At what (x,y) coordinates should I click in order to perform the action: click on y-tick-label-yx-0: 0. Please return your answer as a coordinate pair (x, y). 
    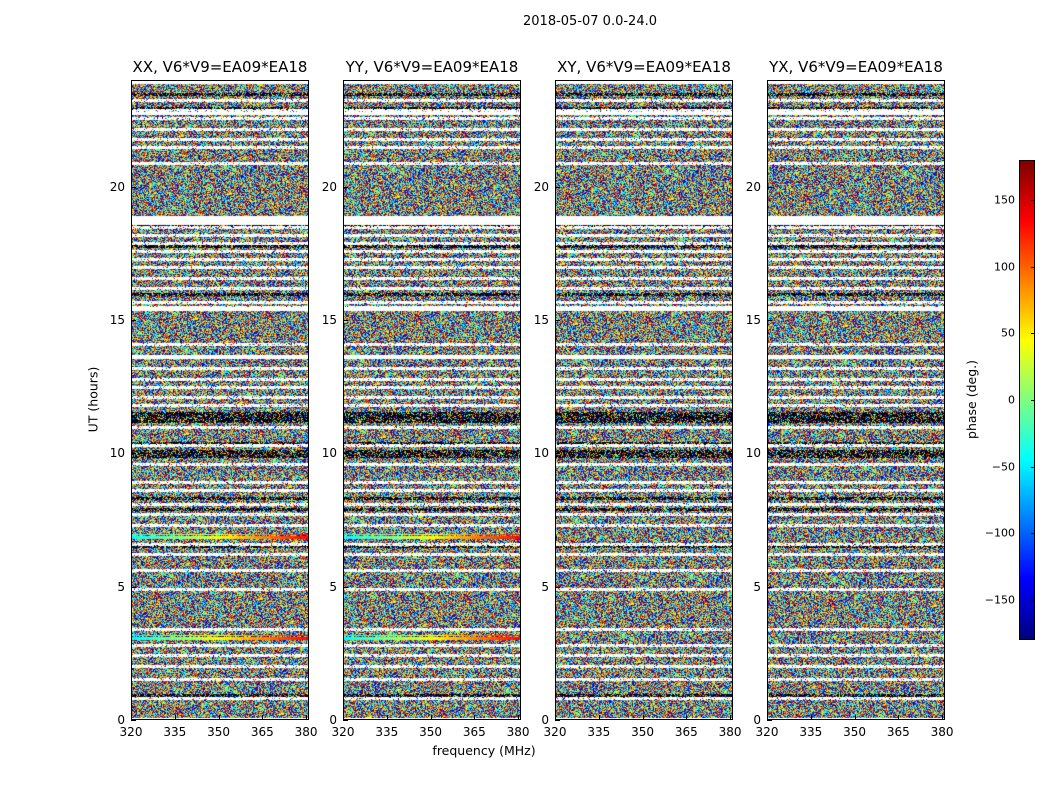
    Looking at the image, I should click on (757, 720).